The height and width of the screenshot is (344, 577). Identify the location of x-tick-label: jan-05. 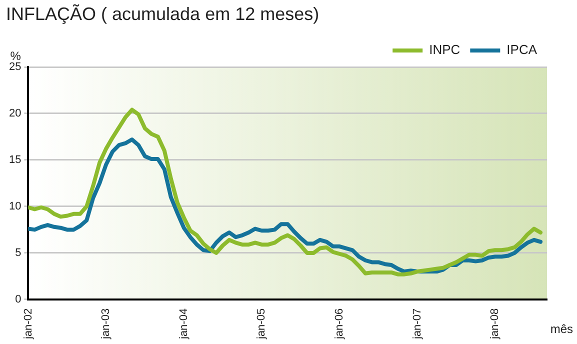
(262, 324).